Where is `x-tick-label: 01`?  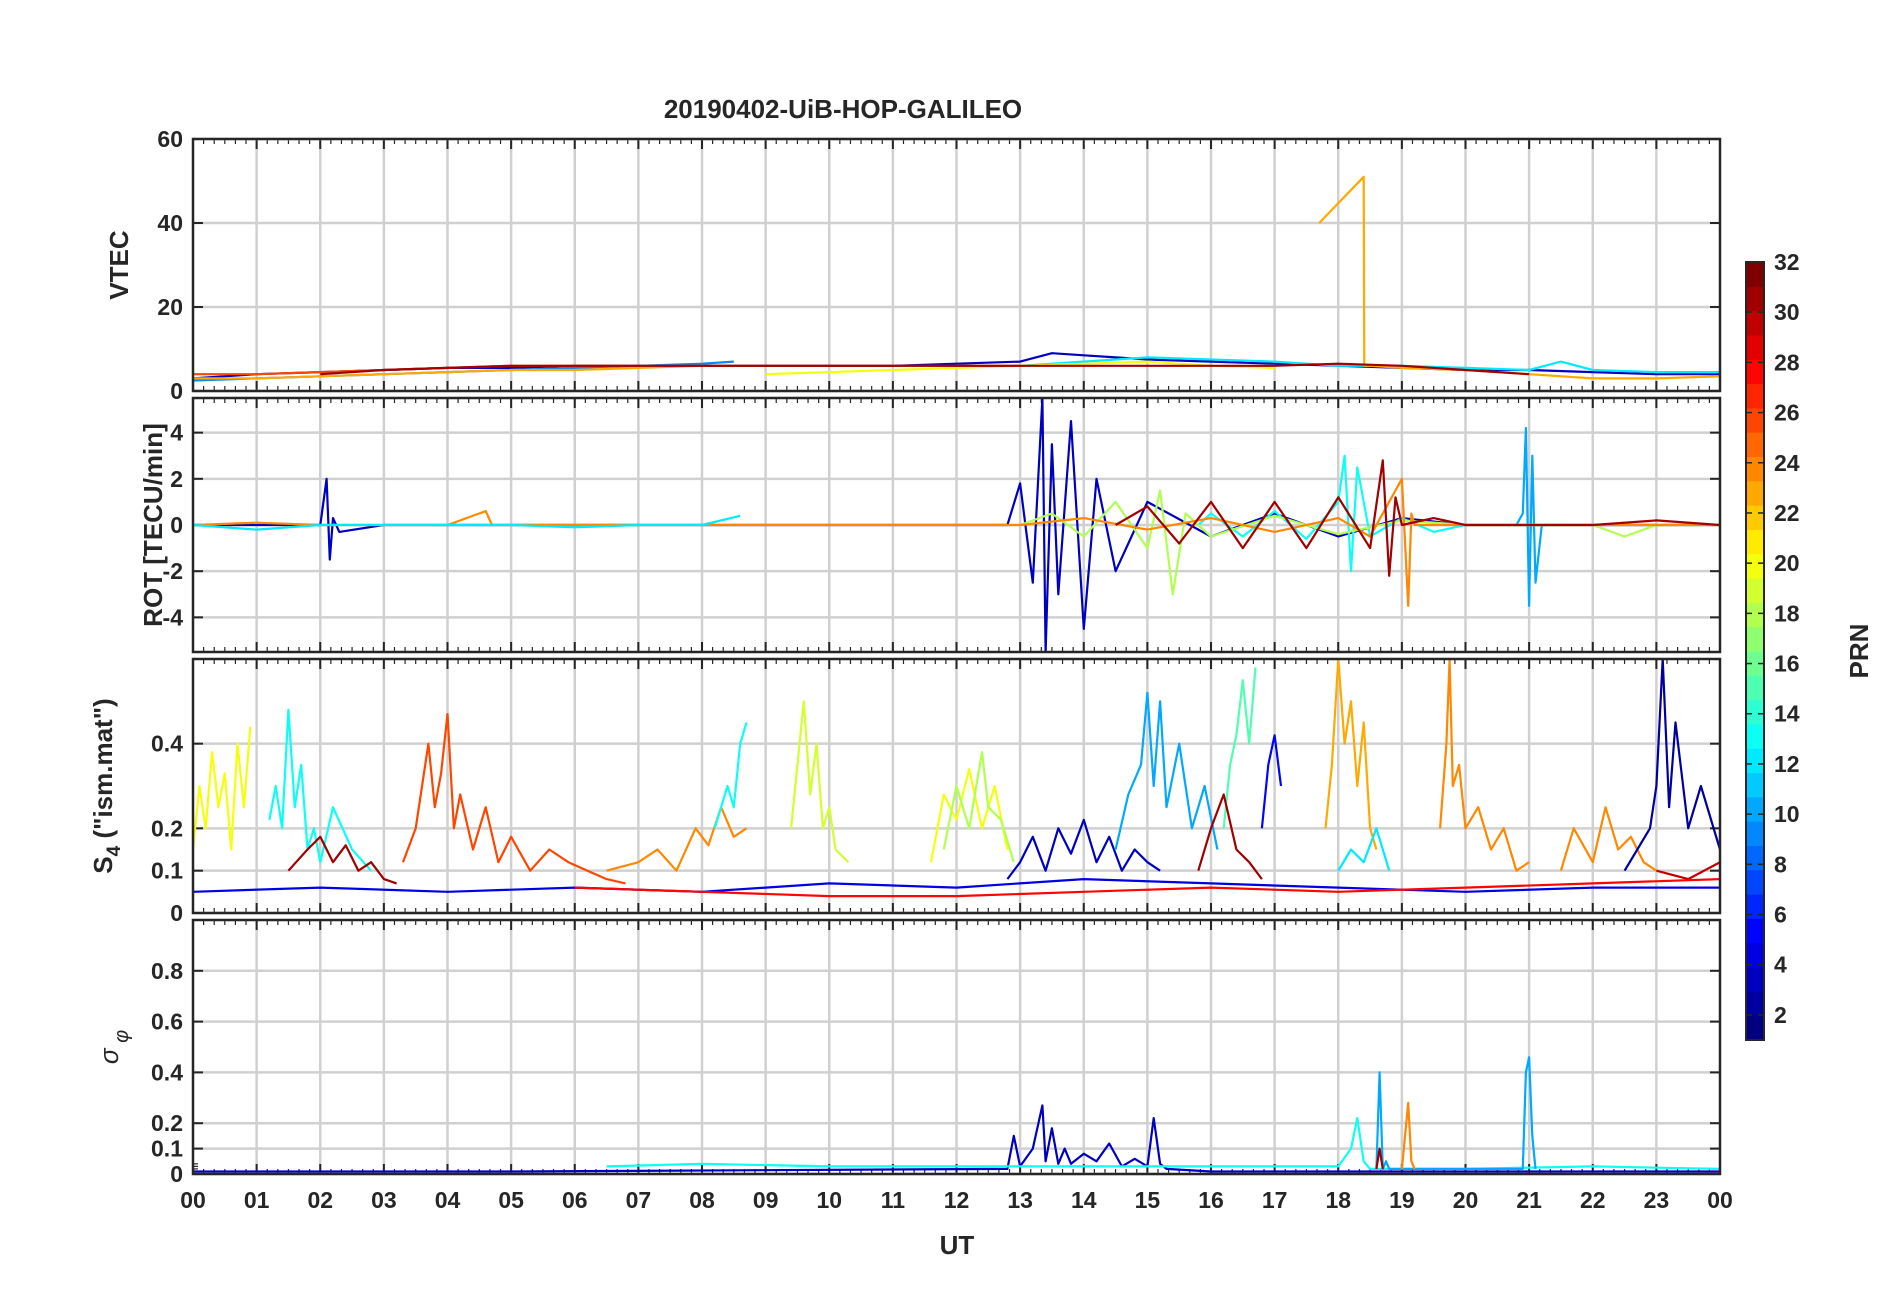
x-tick-label: 01 is located at coordinates (257, 1200).